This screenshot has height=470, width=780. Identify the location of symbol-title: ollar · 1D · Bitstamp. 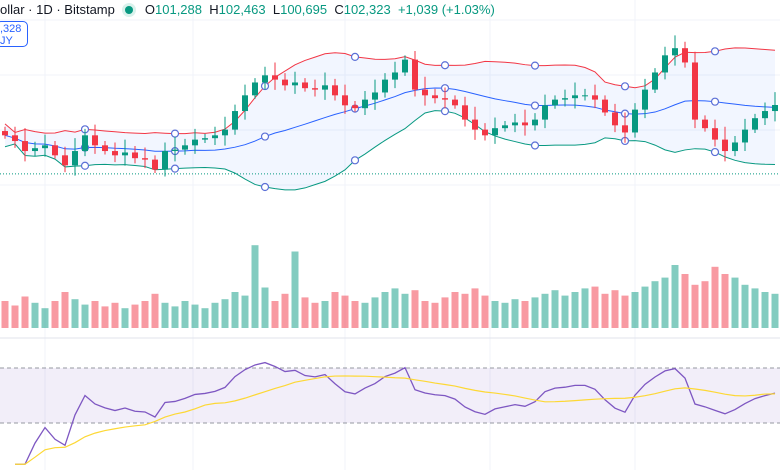
(57, 9).